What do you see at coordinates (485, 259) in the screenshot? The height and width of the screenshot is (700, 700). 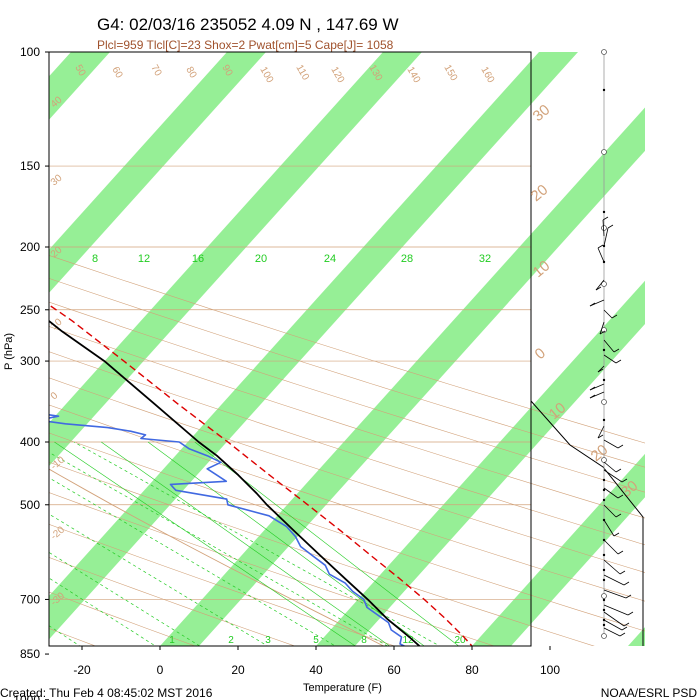 I see `mixing-ratio-label: 32` at bounding box center [485, 259].